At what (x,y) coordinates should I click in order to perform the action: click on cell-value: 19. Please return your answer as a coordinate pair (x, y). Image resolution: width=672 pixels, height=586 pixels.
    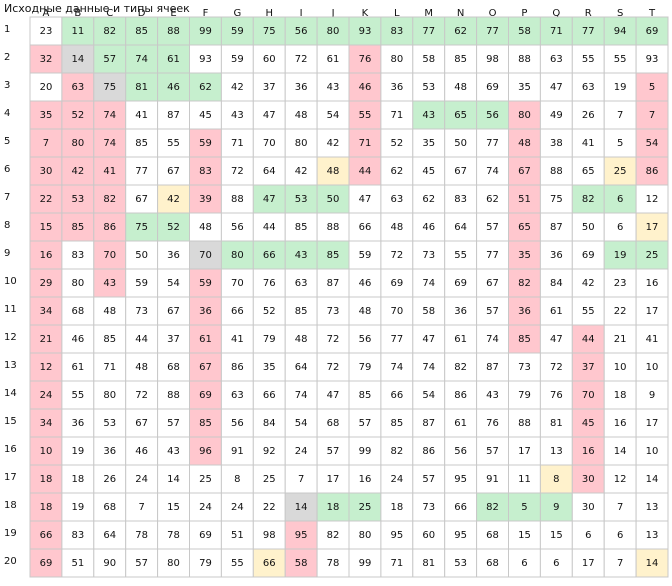
    Looking at the image, I should click on (620, 255).